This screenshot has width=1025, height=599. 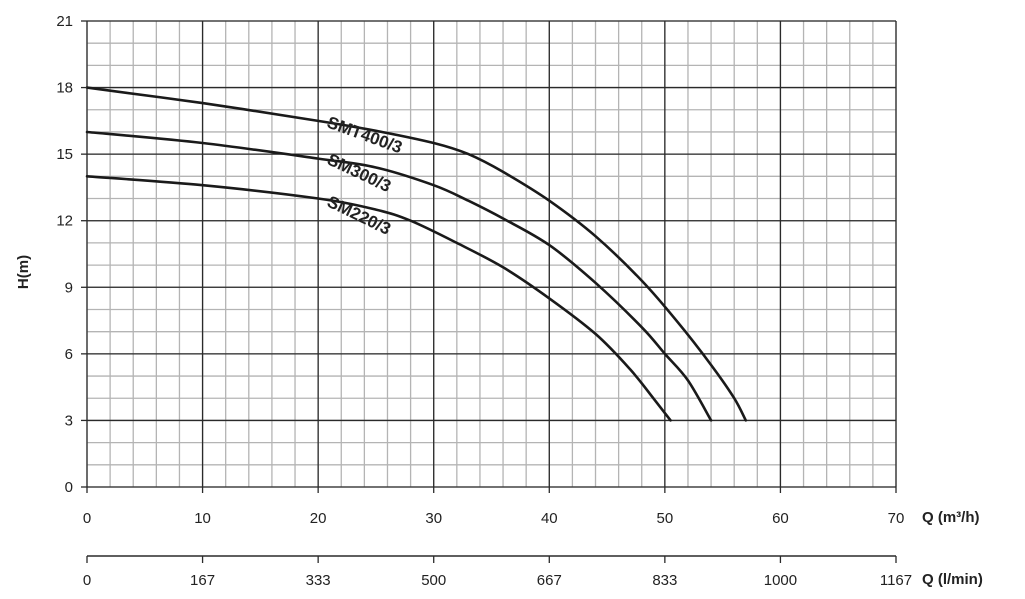 What do you see at coordinates (896, 518) in the screenshot?
I see `x-tick-label: 70` at bounding box center [896, 518].